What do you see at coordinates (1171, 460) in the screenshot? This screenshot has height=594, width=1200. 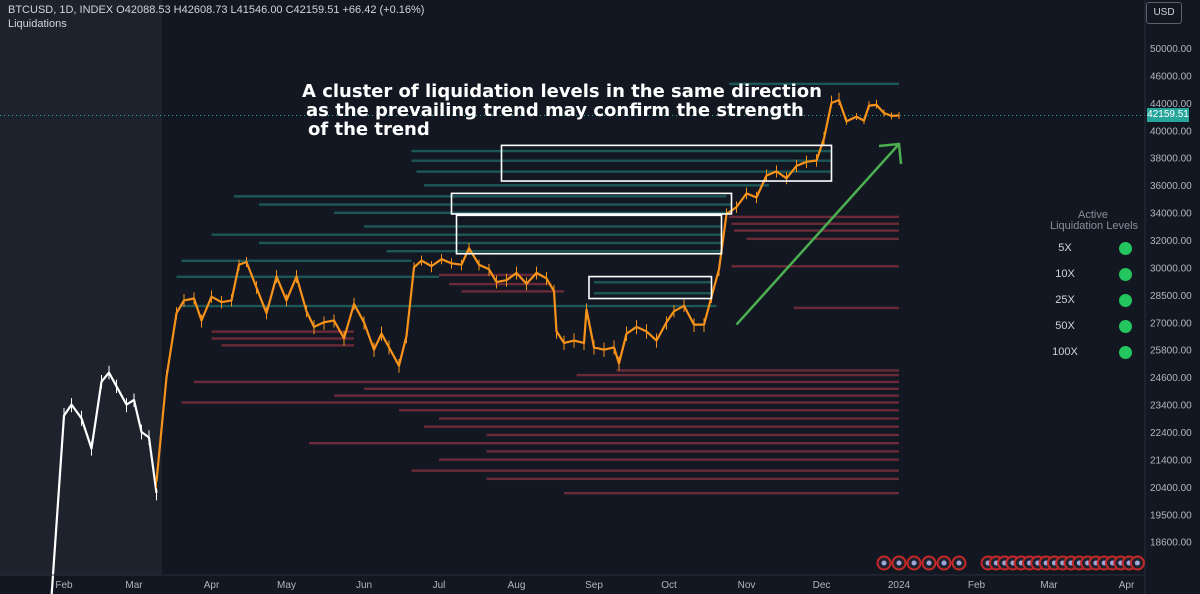 I see `y-tick-label: 21400.00` at bounding box center [1171, 460].